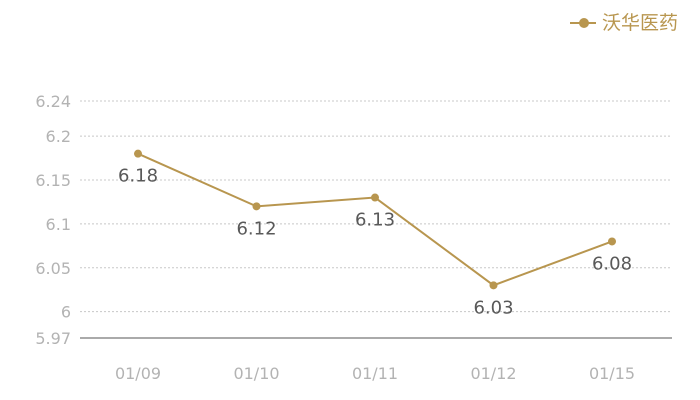 This screenshot has width=700, height=400. I want to click on y-tick-label: 5.97, so click(53, 338).